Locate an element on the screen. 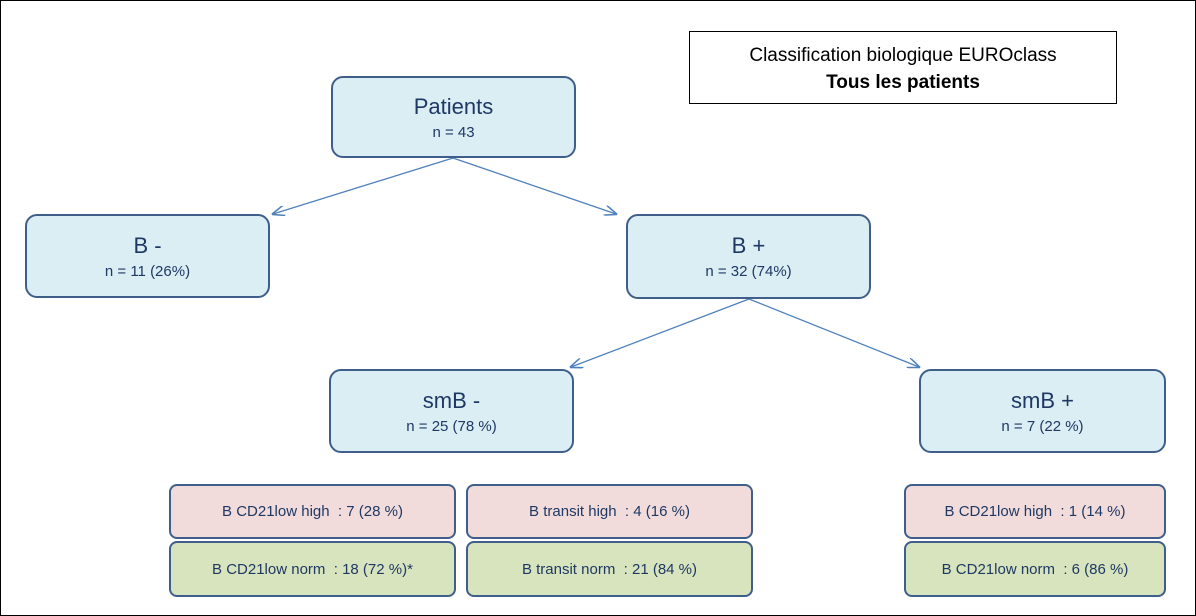 The width and height of the screenshot is (1196, 616). subgroup-norm: B transit norm : 21 (84 %) is located at coordinates (609, 569).